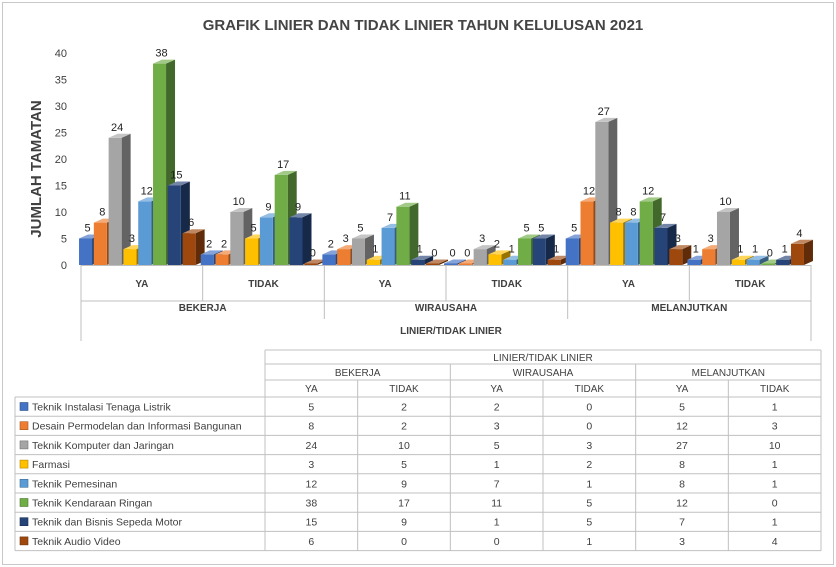 The height and width of the screenshot is (567, 836). I want to click on data-label: 9, so click(268, 207).